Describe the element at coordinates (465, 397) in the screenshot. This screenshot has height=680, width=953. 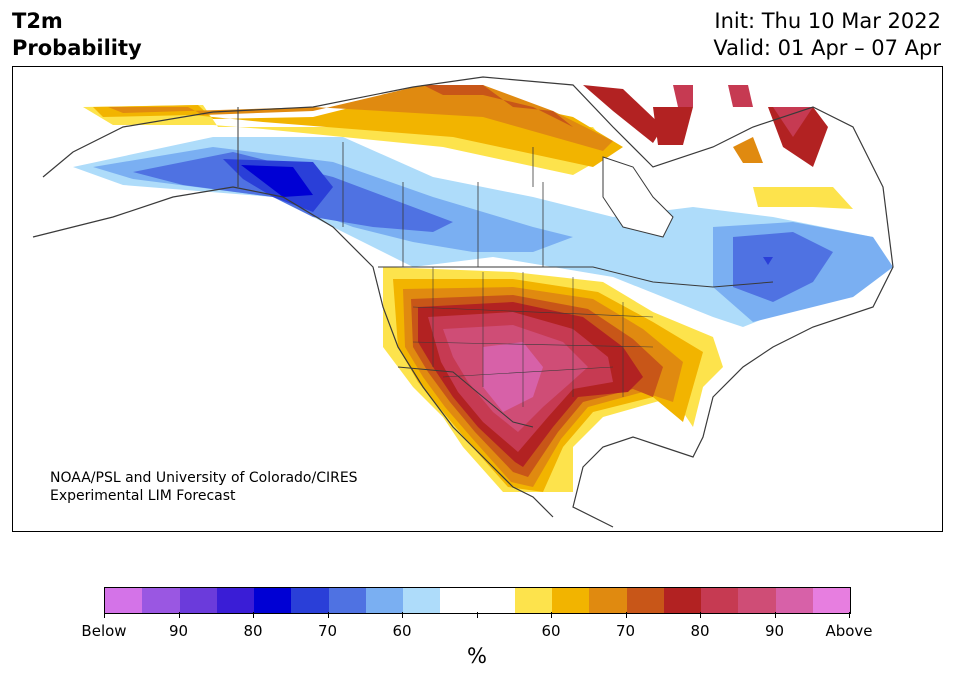
I see `us-mexico-border` at that location.